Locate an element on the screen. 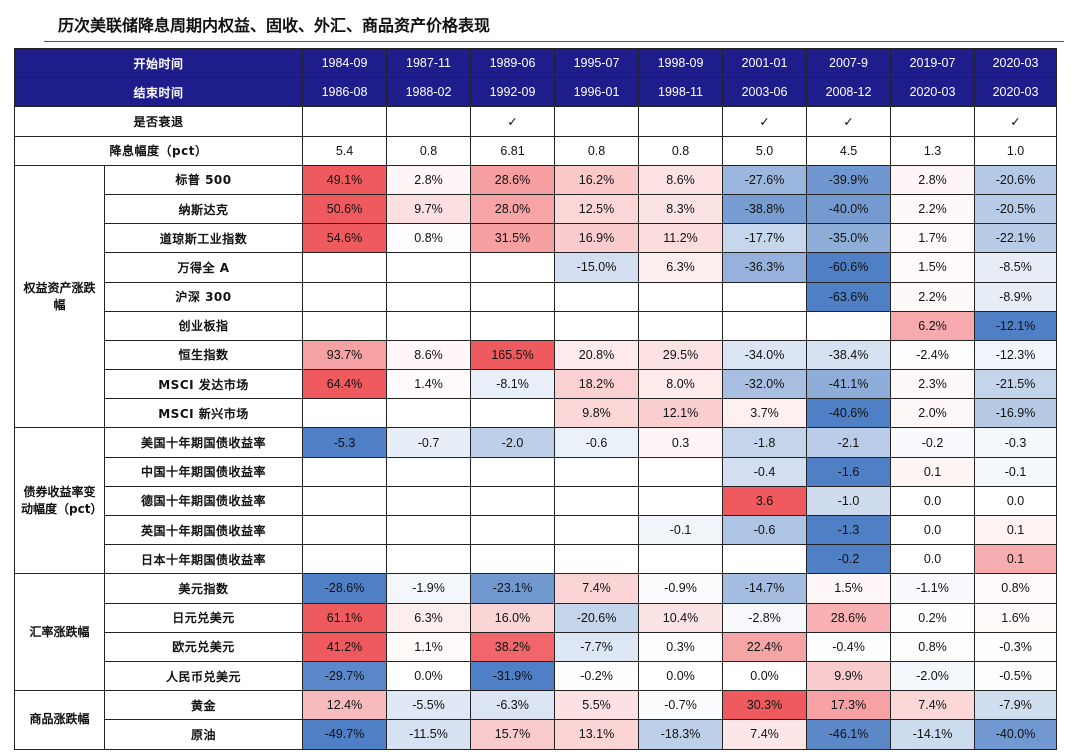 The image size is (1080, 755). header-cell: 2003-06 is located at coordinates (765, 92).